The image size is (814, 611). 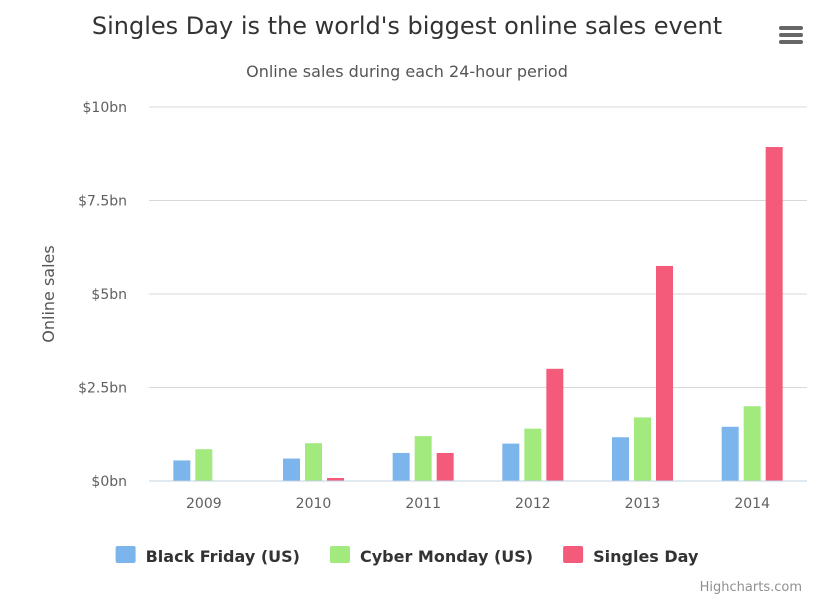 I want to click on menu-button, so click(x=790, y=35).